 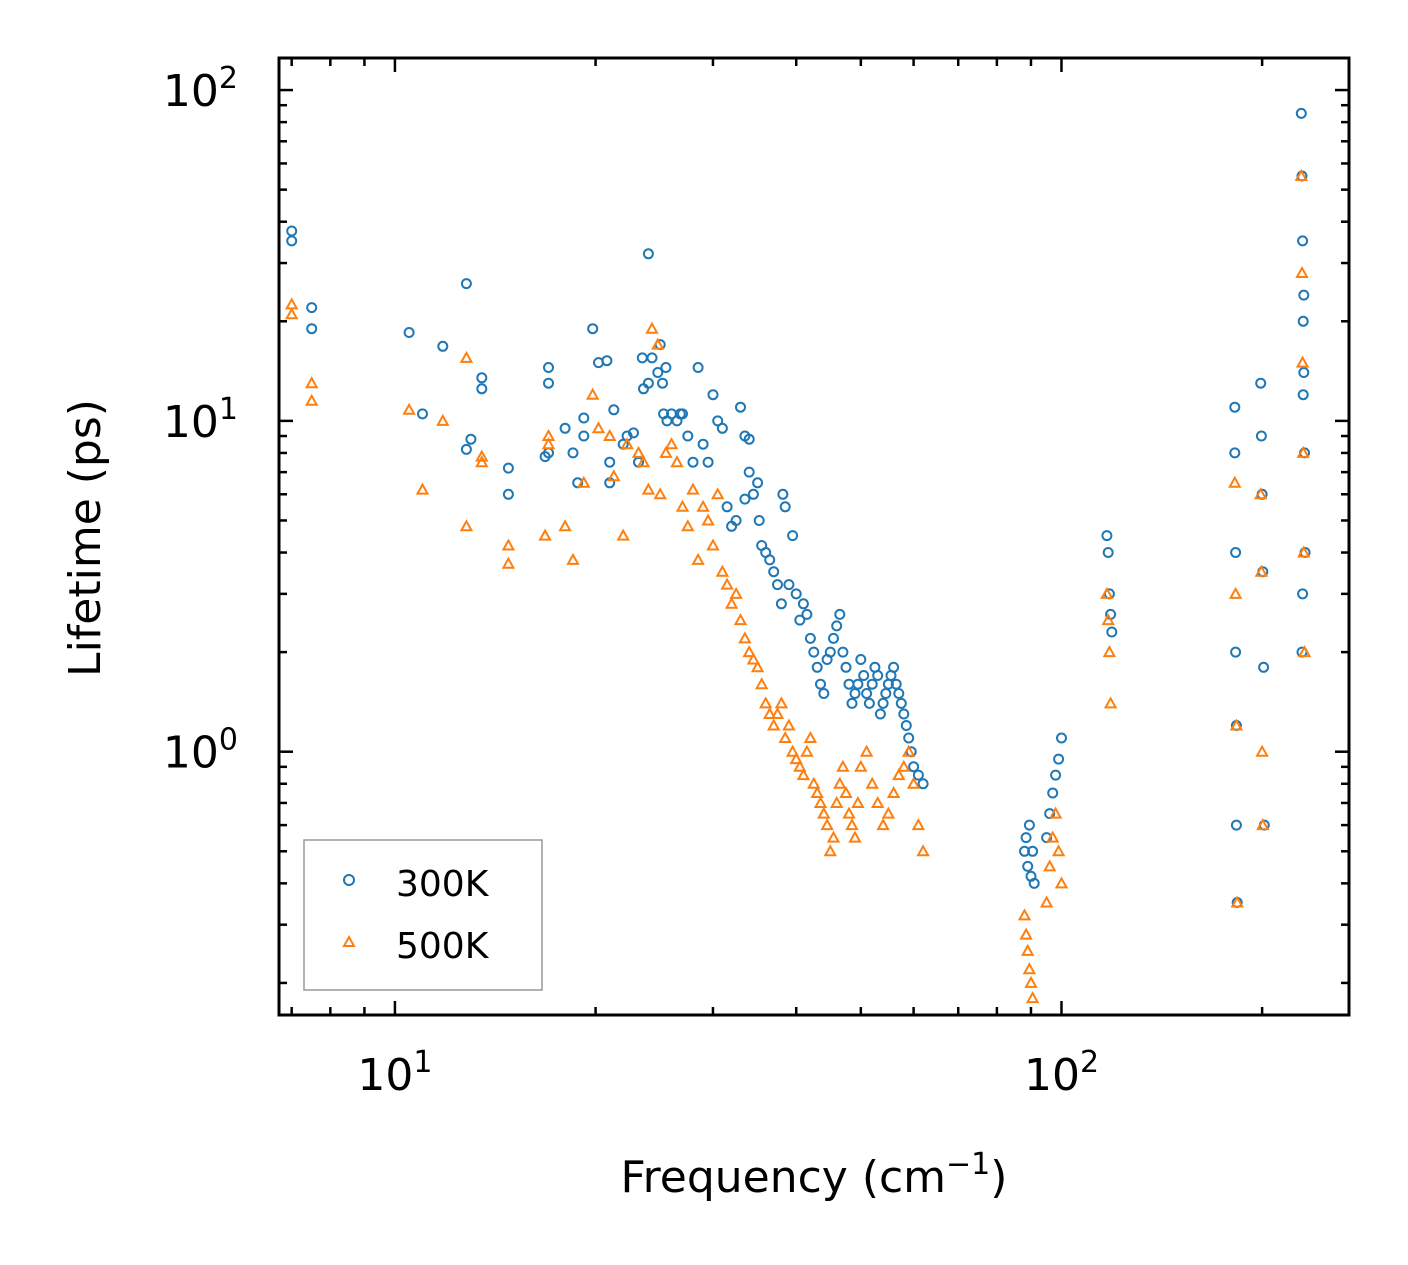 I want to click on legend-box, so click(x=423, y=915).